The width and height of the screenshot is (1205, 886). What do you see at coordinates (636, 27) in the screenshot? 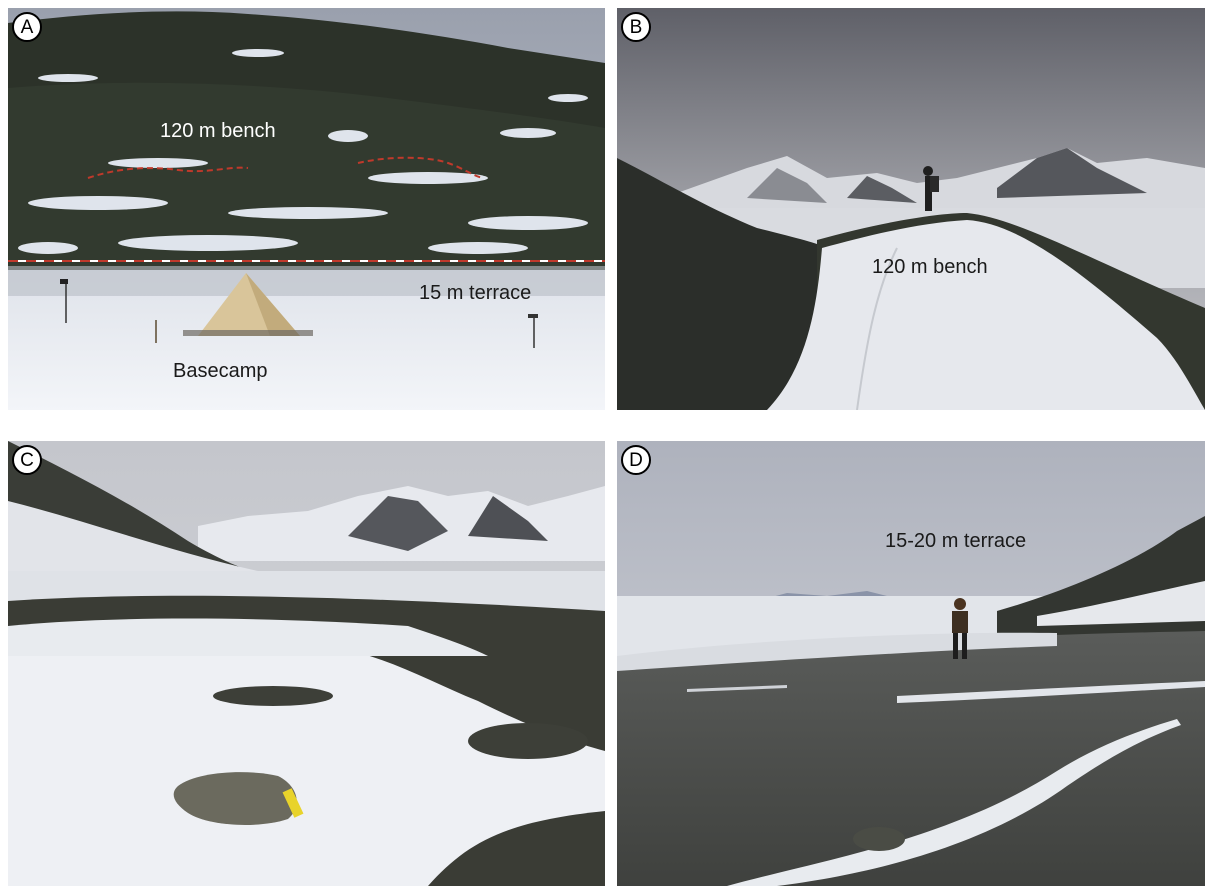
I see `panel-badge: B` at bounding box center [636, 27].